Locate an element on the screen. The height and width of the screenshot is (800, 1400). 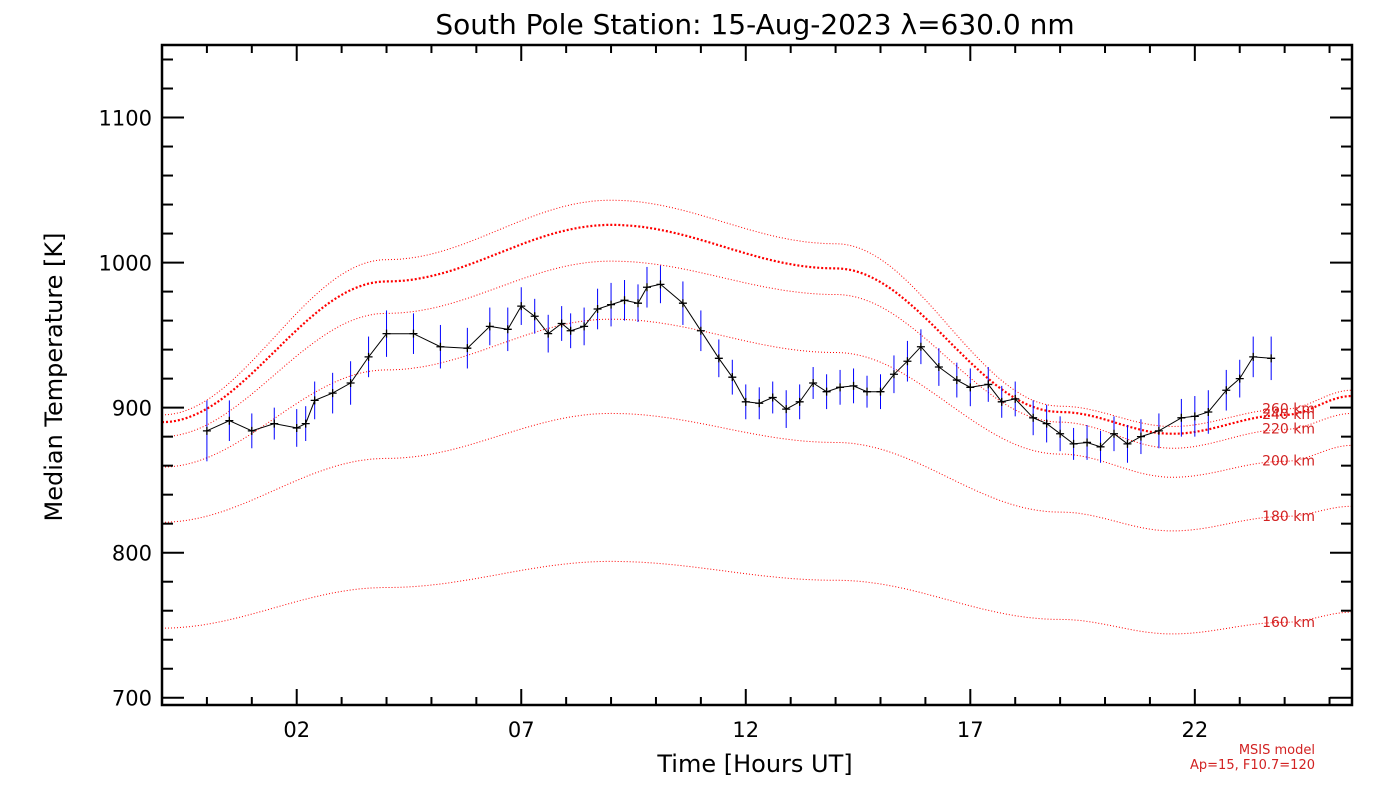
y-tick-label: 1000 is located at coordinates (125, 264).